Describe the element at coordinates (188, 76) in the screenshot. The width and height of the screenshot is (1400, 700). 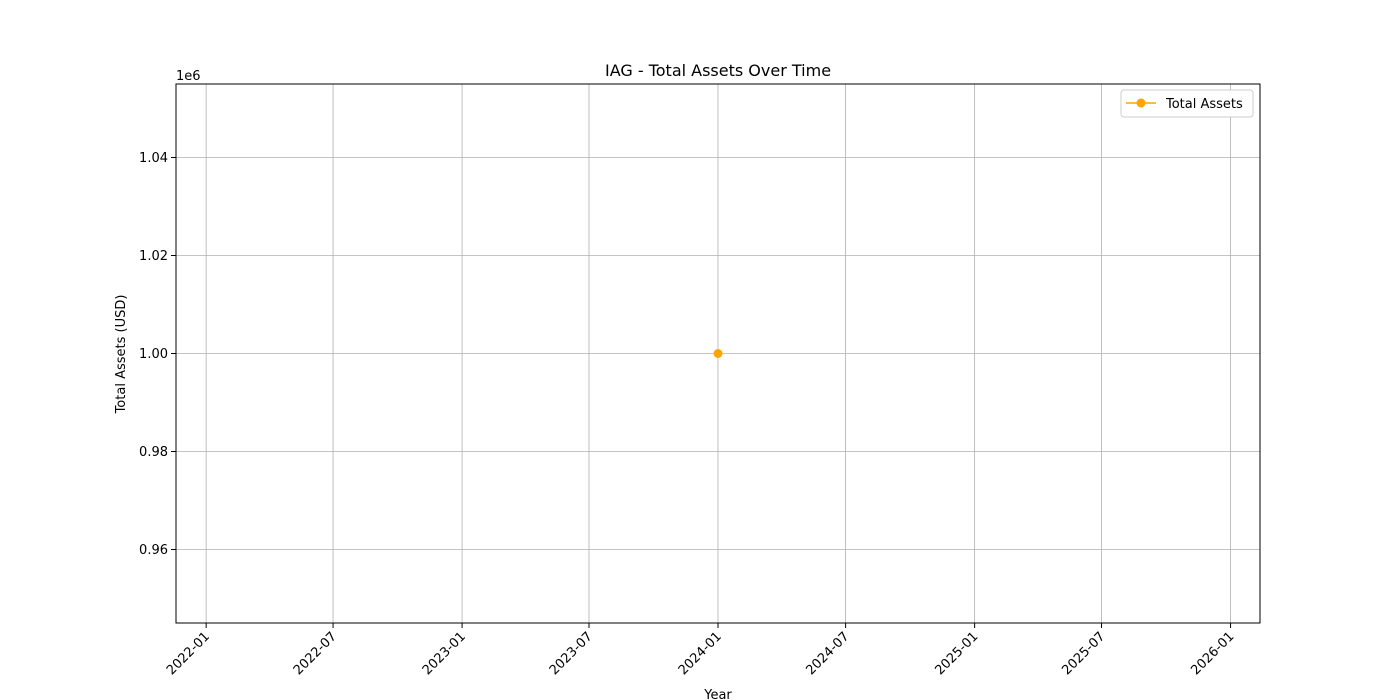
I see `y-axis-offset-label: 1e6` at that location.